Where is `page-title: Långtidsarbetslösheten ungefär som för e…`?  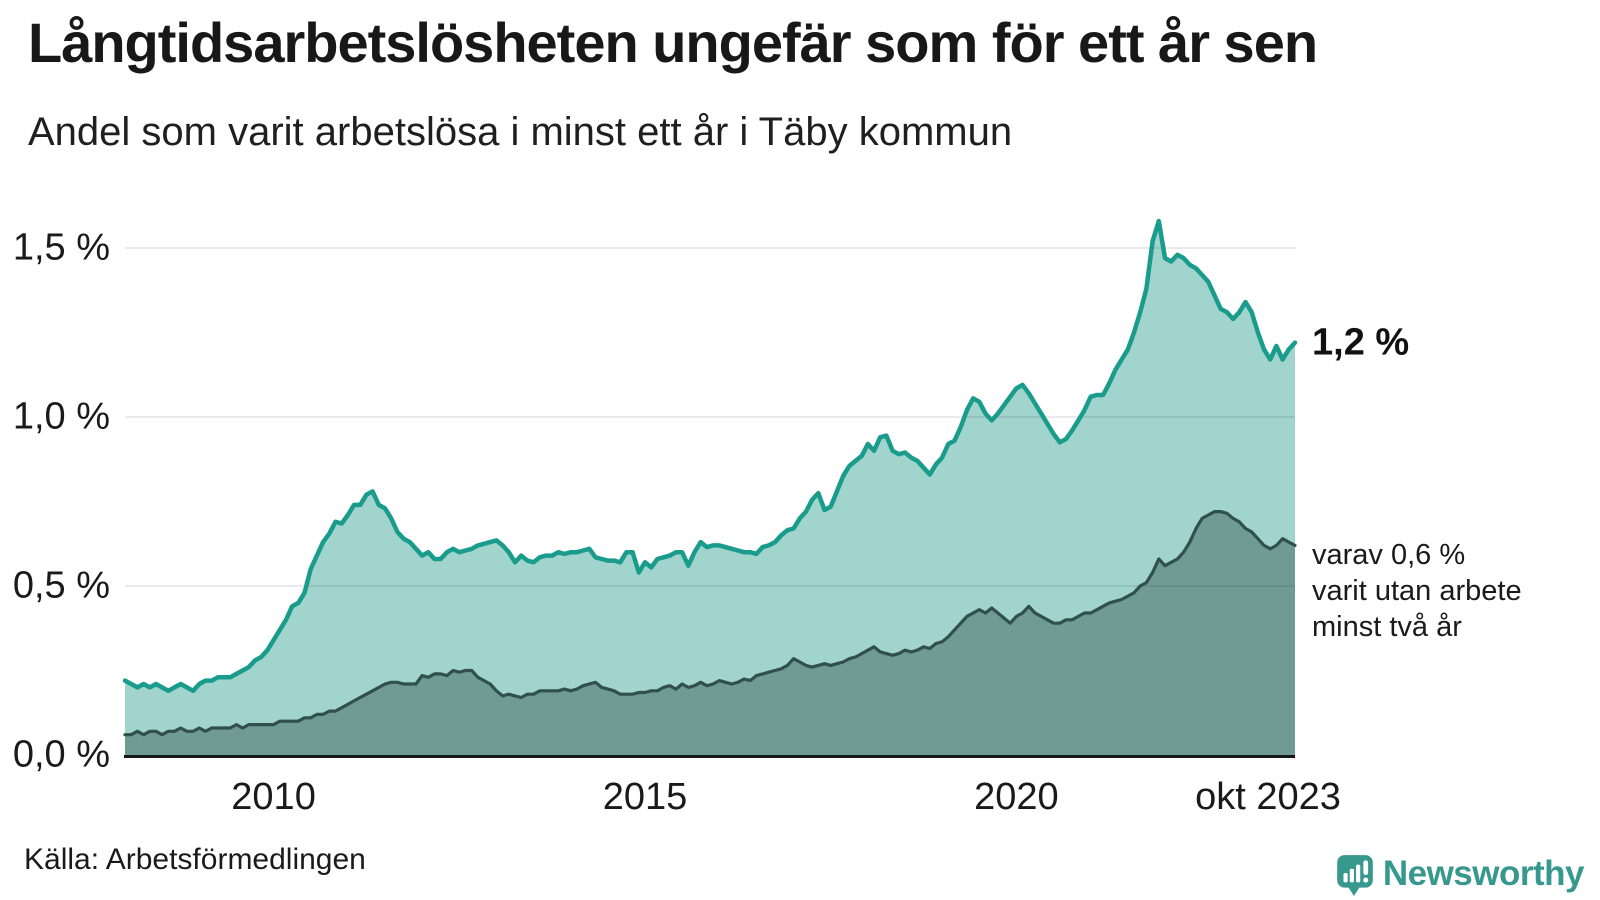
page-title: Långtidsarbetslösheten ungefär som för e… is located at coordinates (673, 42).